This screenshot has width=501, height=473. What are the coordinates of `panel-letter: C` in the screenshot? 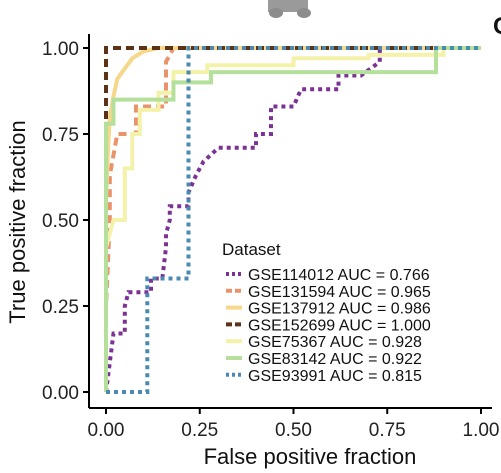 It's located at (497, 26).